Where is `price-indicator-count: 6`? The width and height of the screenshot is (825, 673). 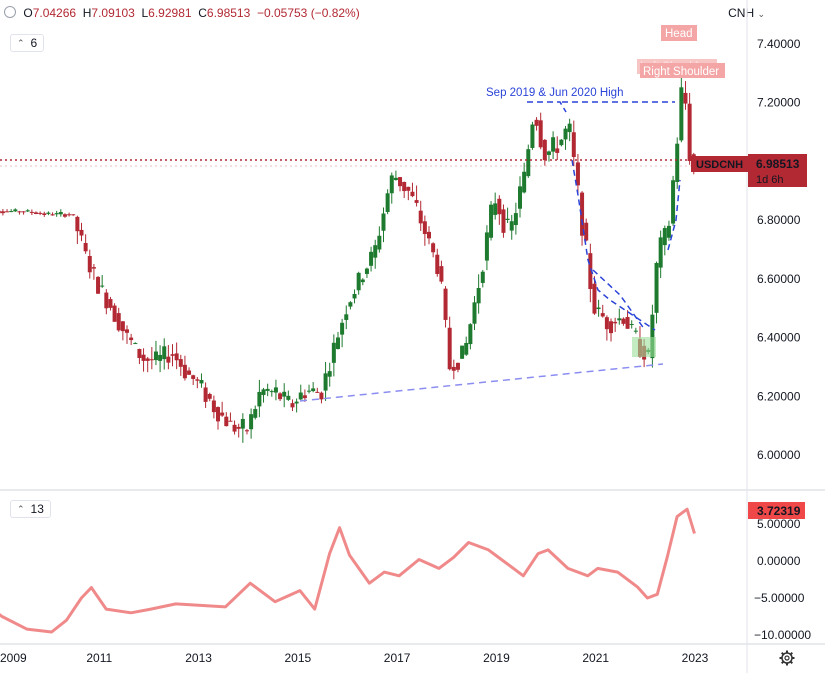 price-indicator-count: 6 is located at coordinates (34, 43).